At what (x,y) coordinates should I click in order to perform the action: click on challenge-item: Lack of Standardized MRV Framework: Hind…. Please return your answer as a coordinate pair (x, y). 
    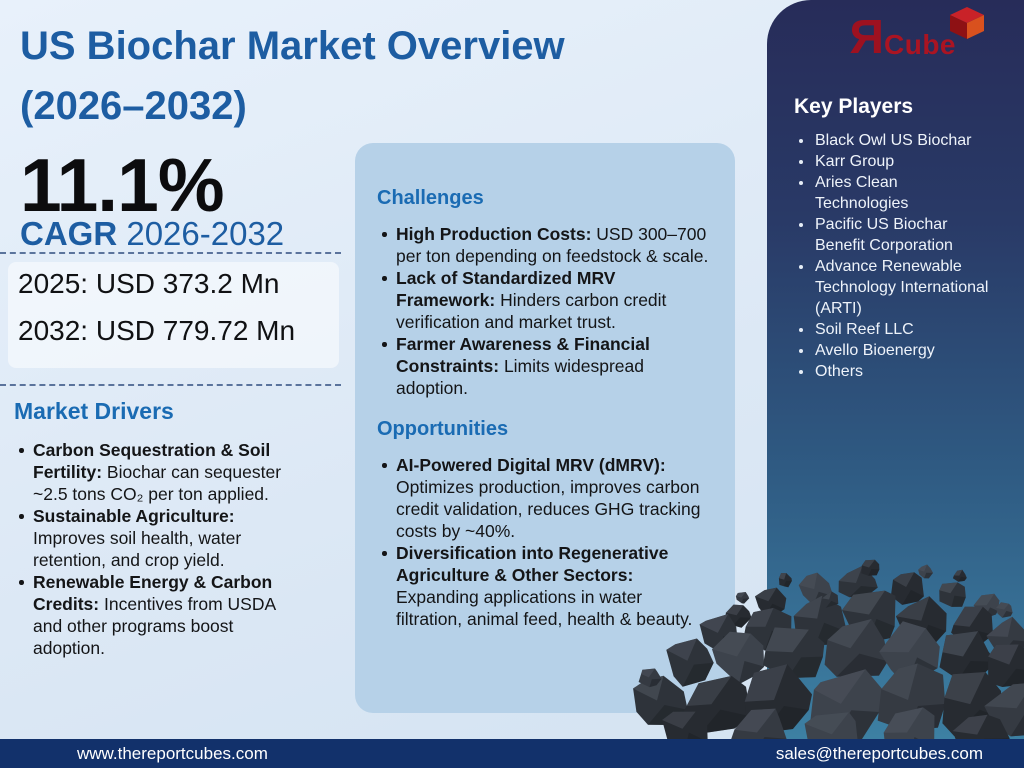
    Looking at the image, I should click on (545, 300).